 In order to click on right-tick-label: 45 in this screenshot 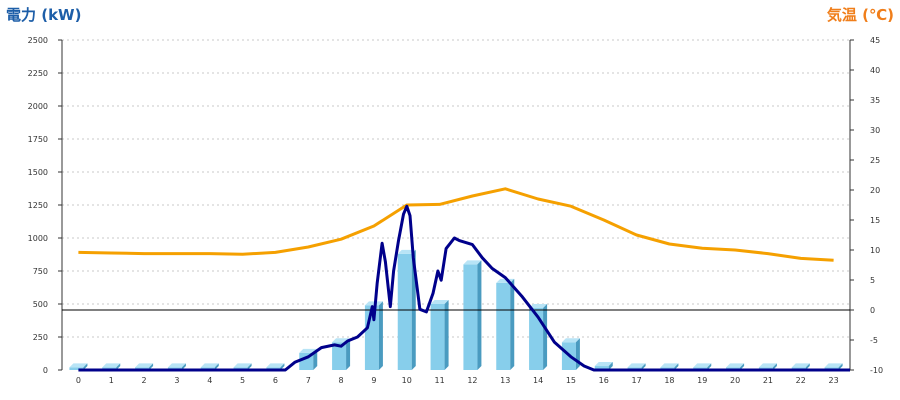, I will do `click(875, 40)`.